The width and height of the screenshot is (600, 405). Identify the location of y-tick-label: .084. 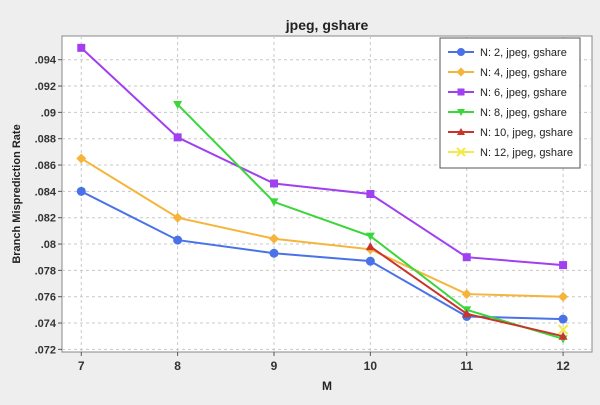
(46, 192).